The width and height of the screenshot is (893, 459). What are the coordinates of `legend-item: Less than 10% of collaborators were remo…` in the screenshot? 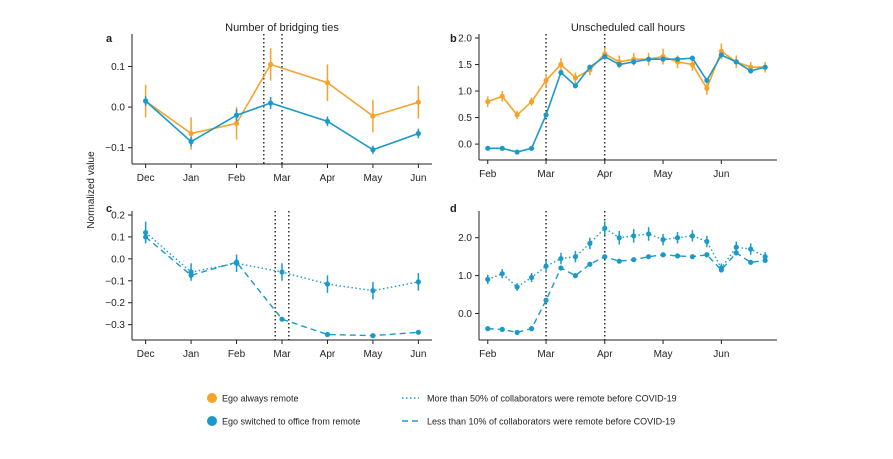 It's located at (538, 422).